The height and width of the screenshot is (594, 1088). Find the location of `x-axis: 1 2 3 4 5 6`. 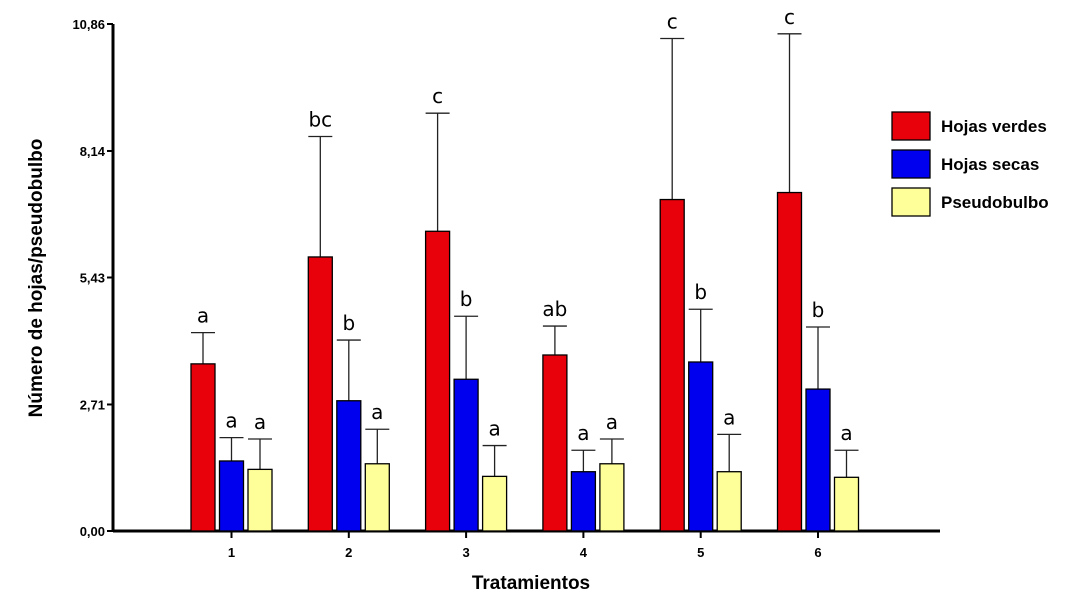

x-axis: 1 2 3 4 5 6 is located at coordinates (526, 544).